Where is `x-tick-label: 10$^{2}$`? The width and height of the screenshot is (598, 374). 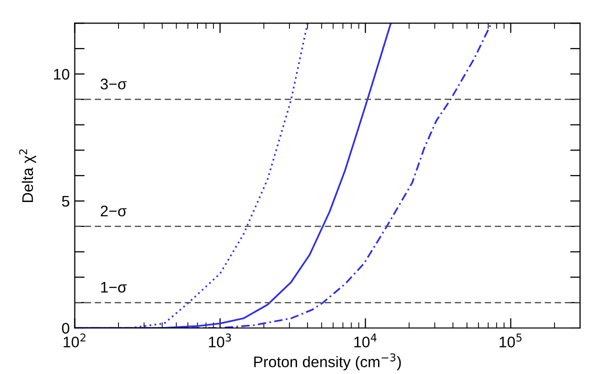 x-tick-label: 10$^{2}$ is located at coordinates (75, 341).